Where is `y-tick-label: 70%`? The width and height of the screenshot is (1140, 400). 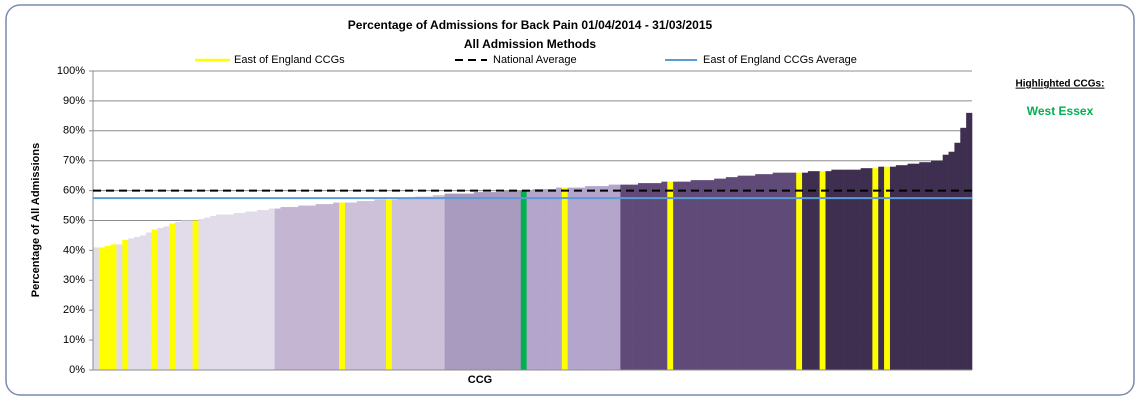 y-tick-label: 70% is located at coordinates (74, 161).